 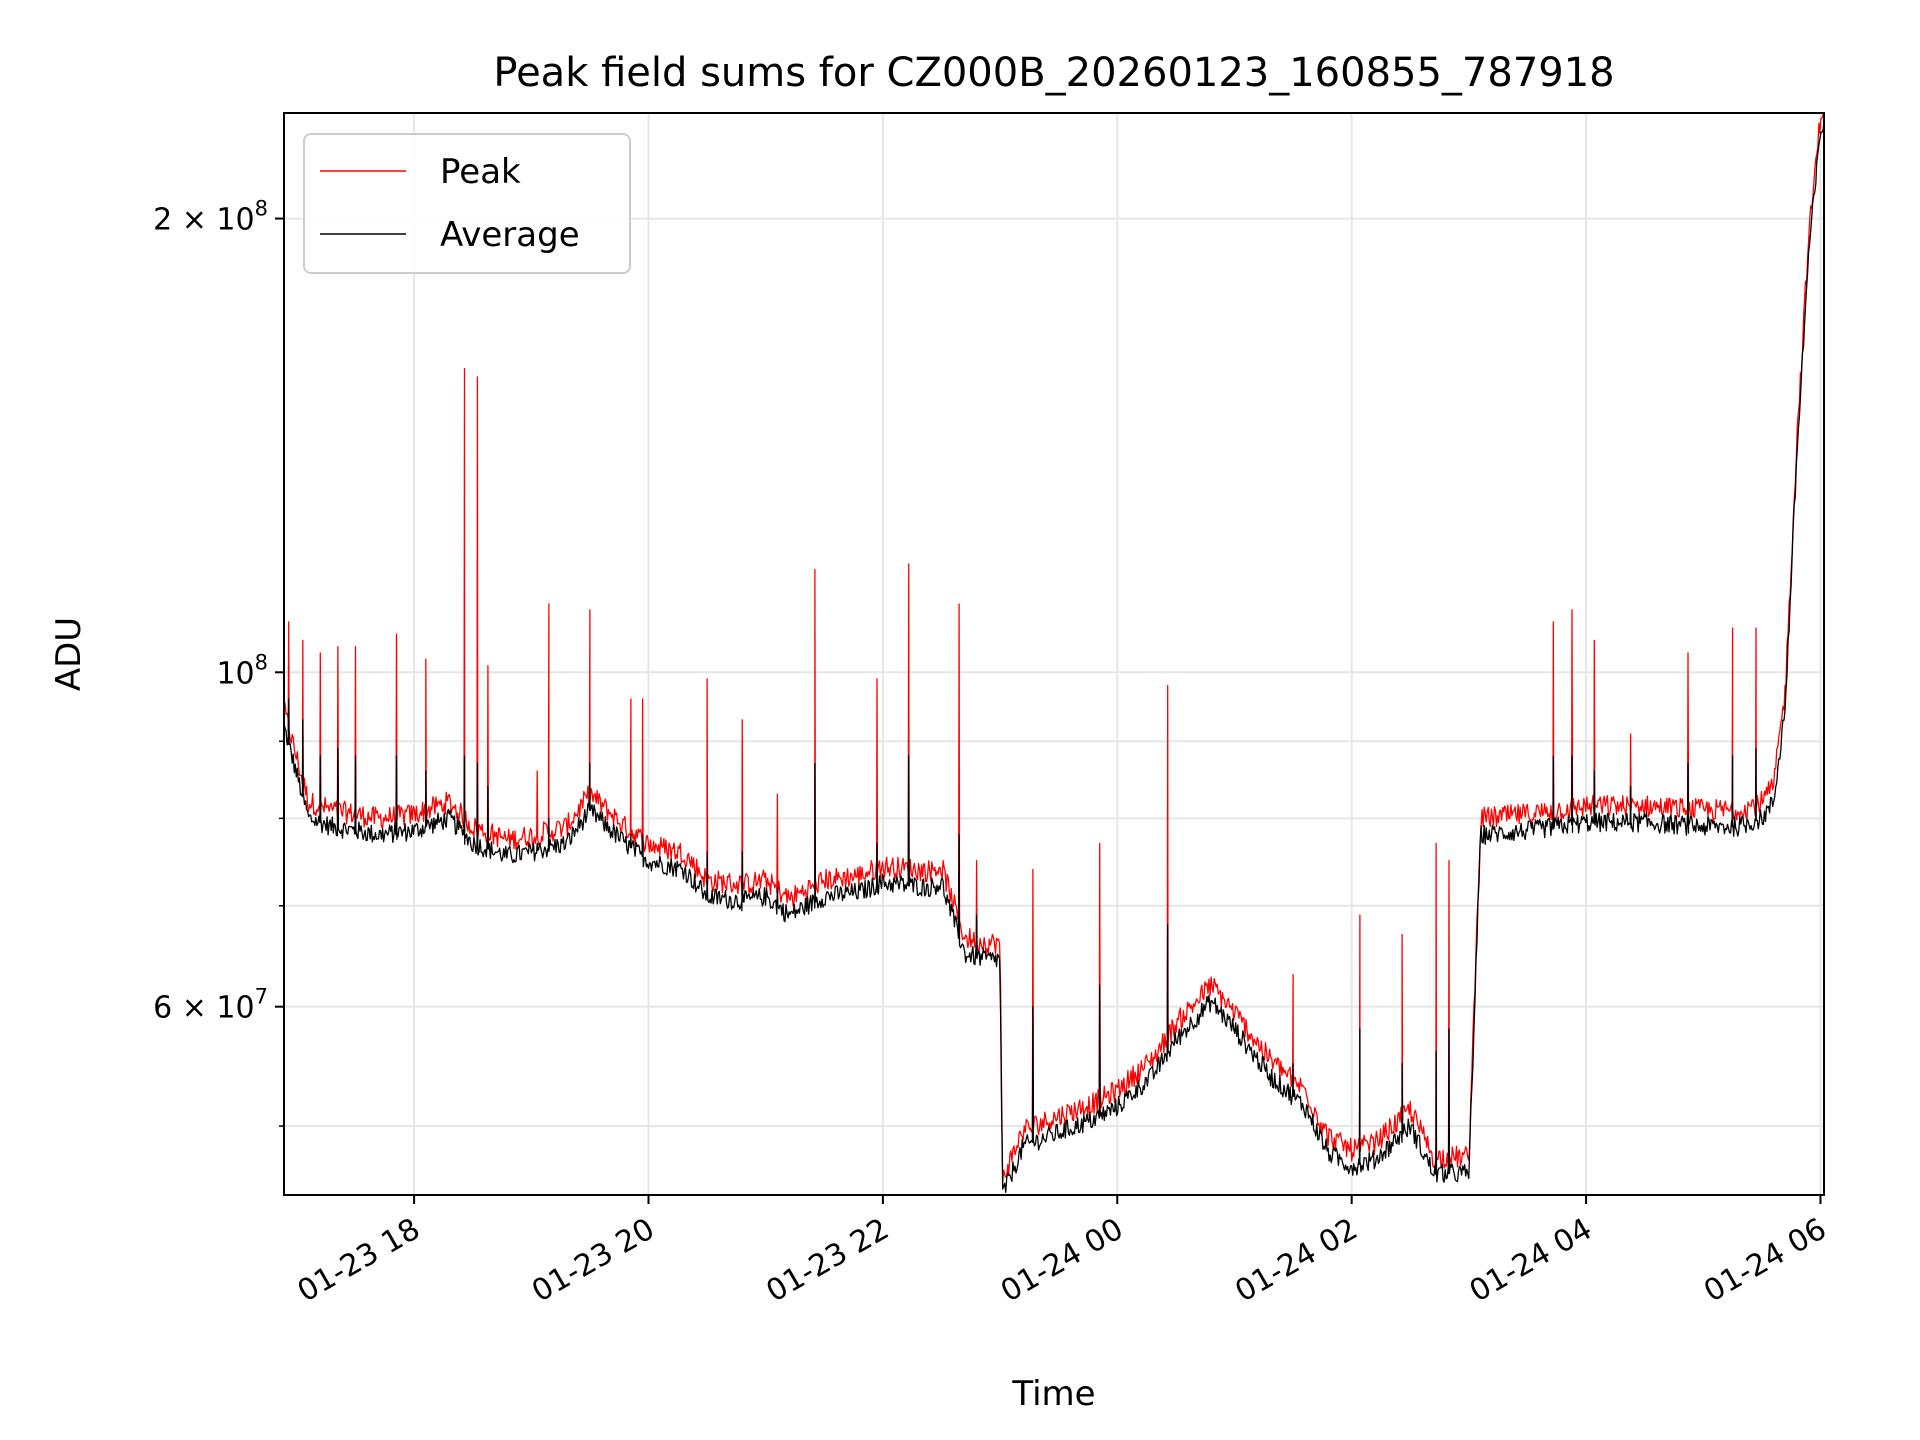 I want to click on y-tick-label: 2 × 108, so click(x=210, y=217).